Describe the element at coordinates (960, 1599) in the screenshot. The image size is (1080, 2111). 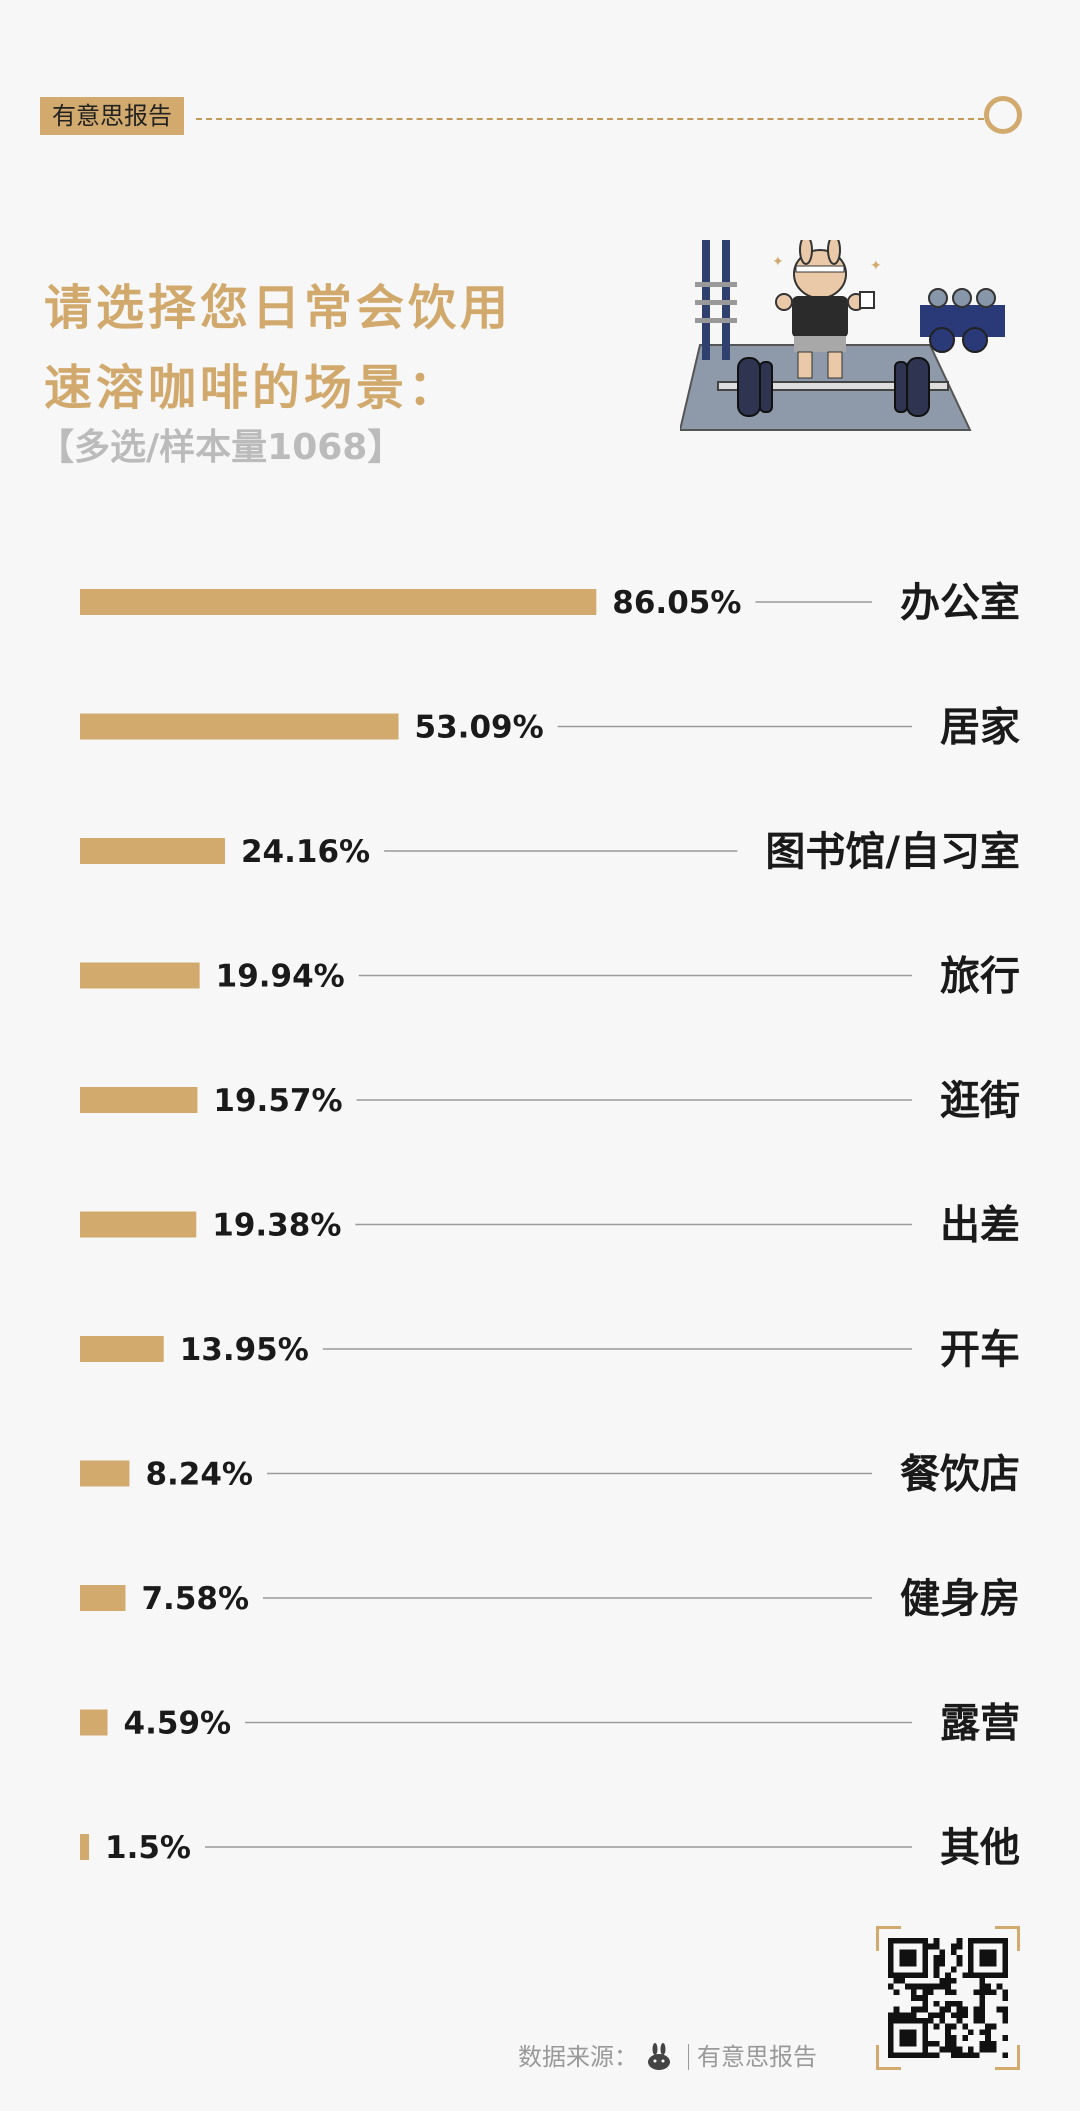
I see `category-label: 健身房` at that location.